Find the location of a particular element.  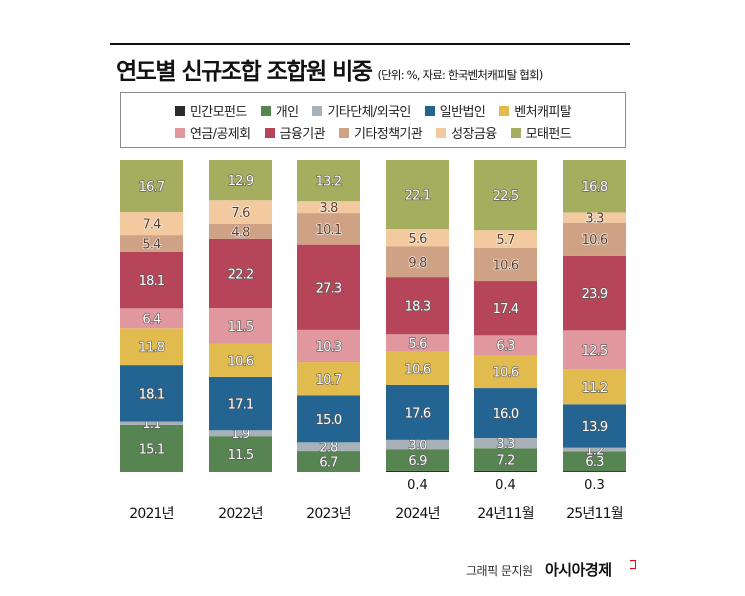

data-label: 12.5 is located at coordinates (595, 351).